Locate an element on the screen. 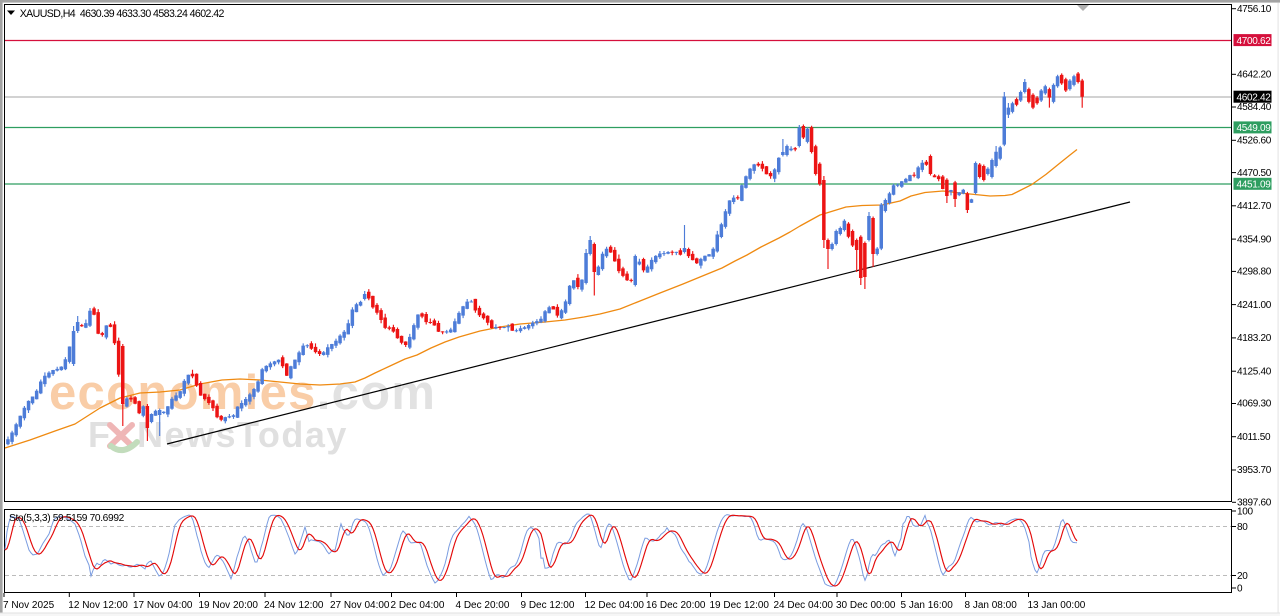 The height and width of the screenshot is (616, 1280). svg-text: 12 Nov 12:00 is located at coordinates (98, 605).